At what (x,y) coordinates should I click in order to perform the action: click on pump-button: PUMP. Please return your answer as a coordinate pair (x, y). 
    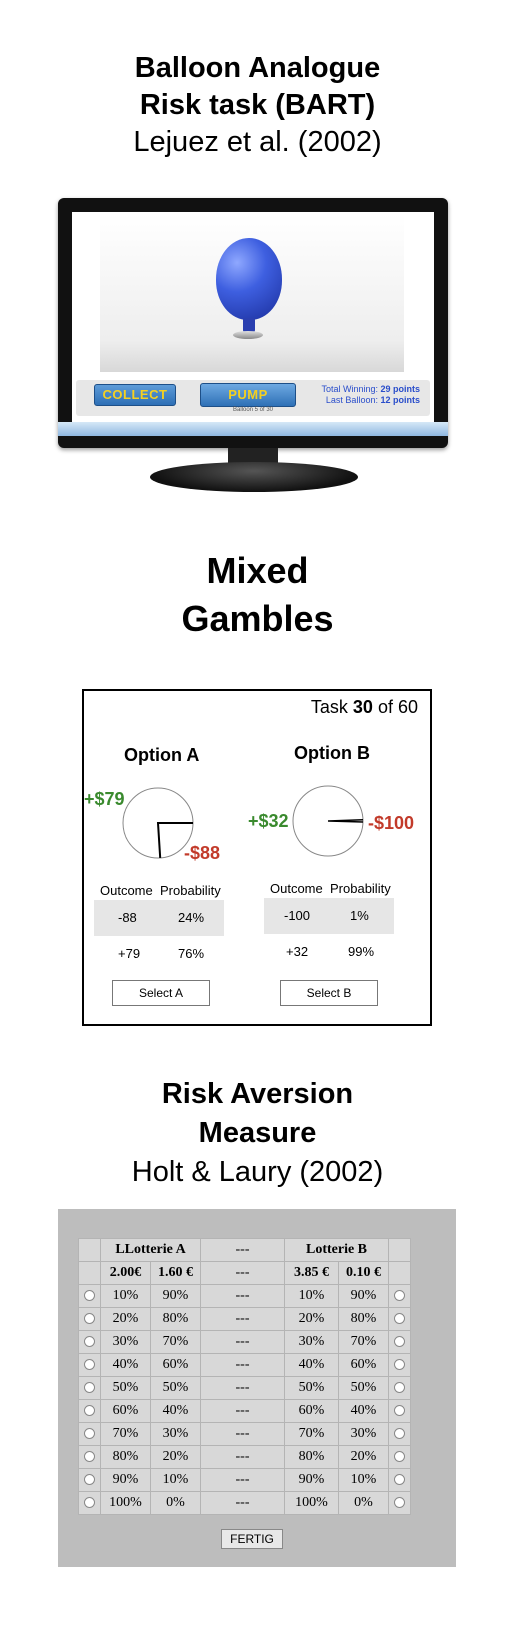
    Looking at the image, I should click on (248, 395).